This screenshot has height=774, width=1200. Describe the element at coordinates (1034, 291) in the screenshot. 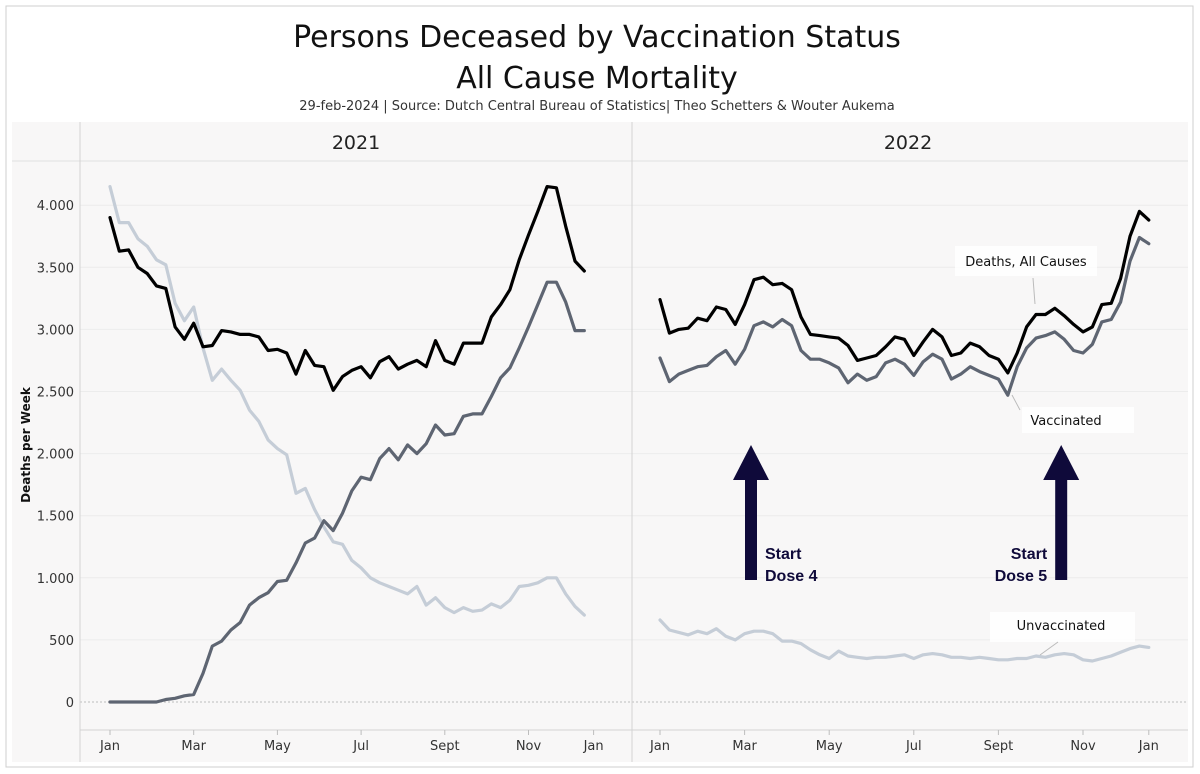

I see `label-leader-all` at that location.